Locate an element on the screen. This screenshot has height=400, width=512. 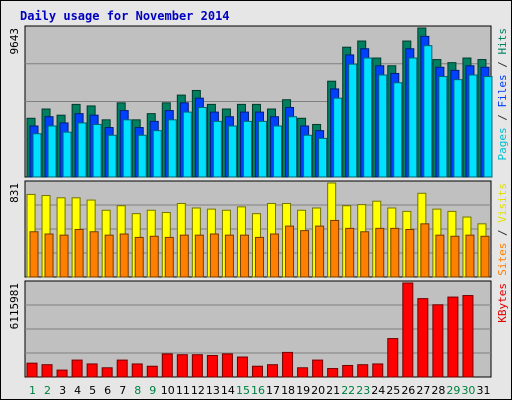
x-tick-label: 29 is located at coordinates (453, 390).